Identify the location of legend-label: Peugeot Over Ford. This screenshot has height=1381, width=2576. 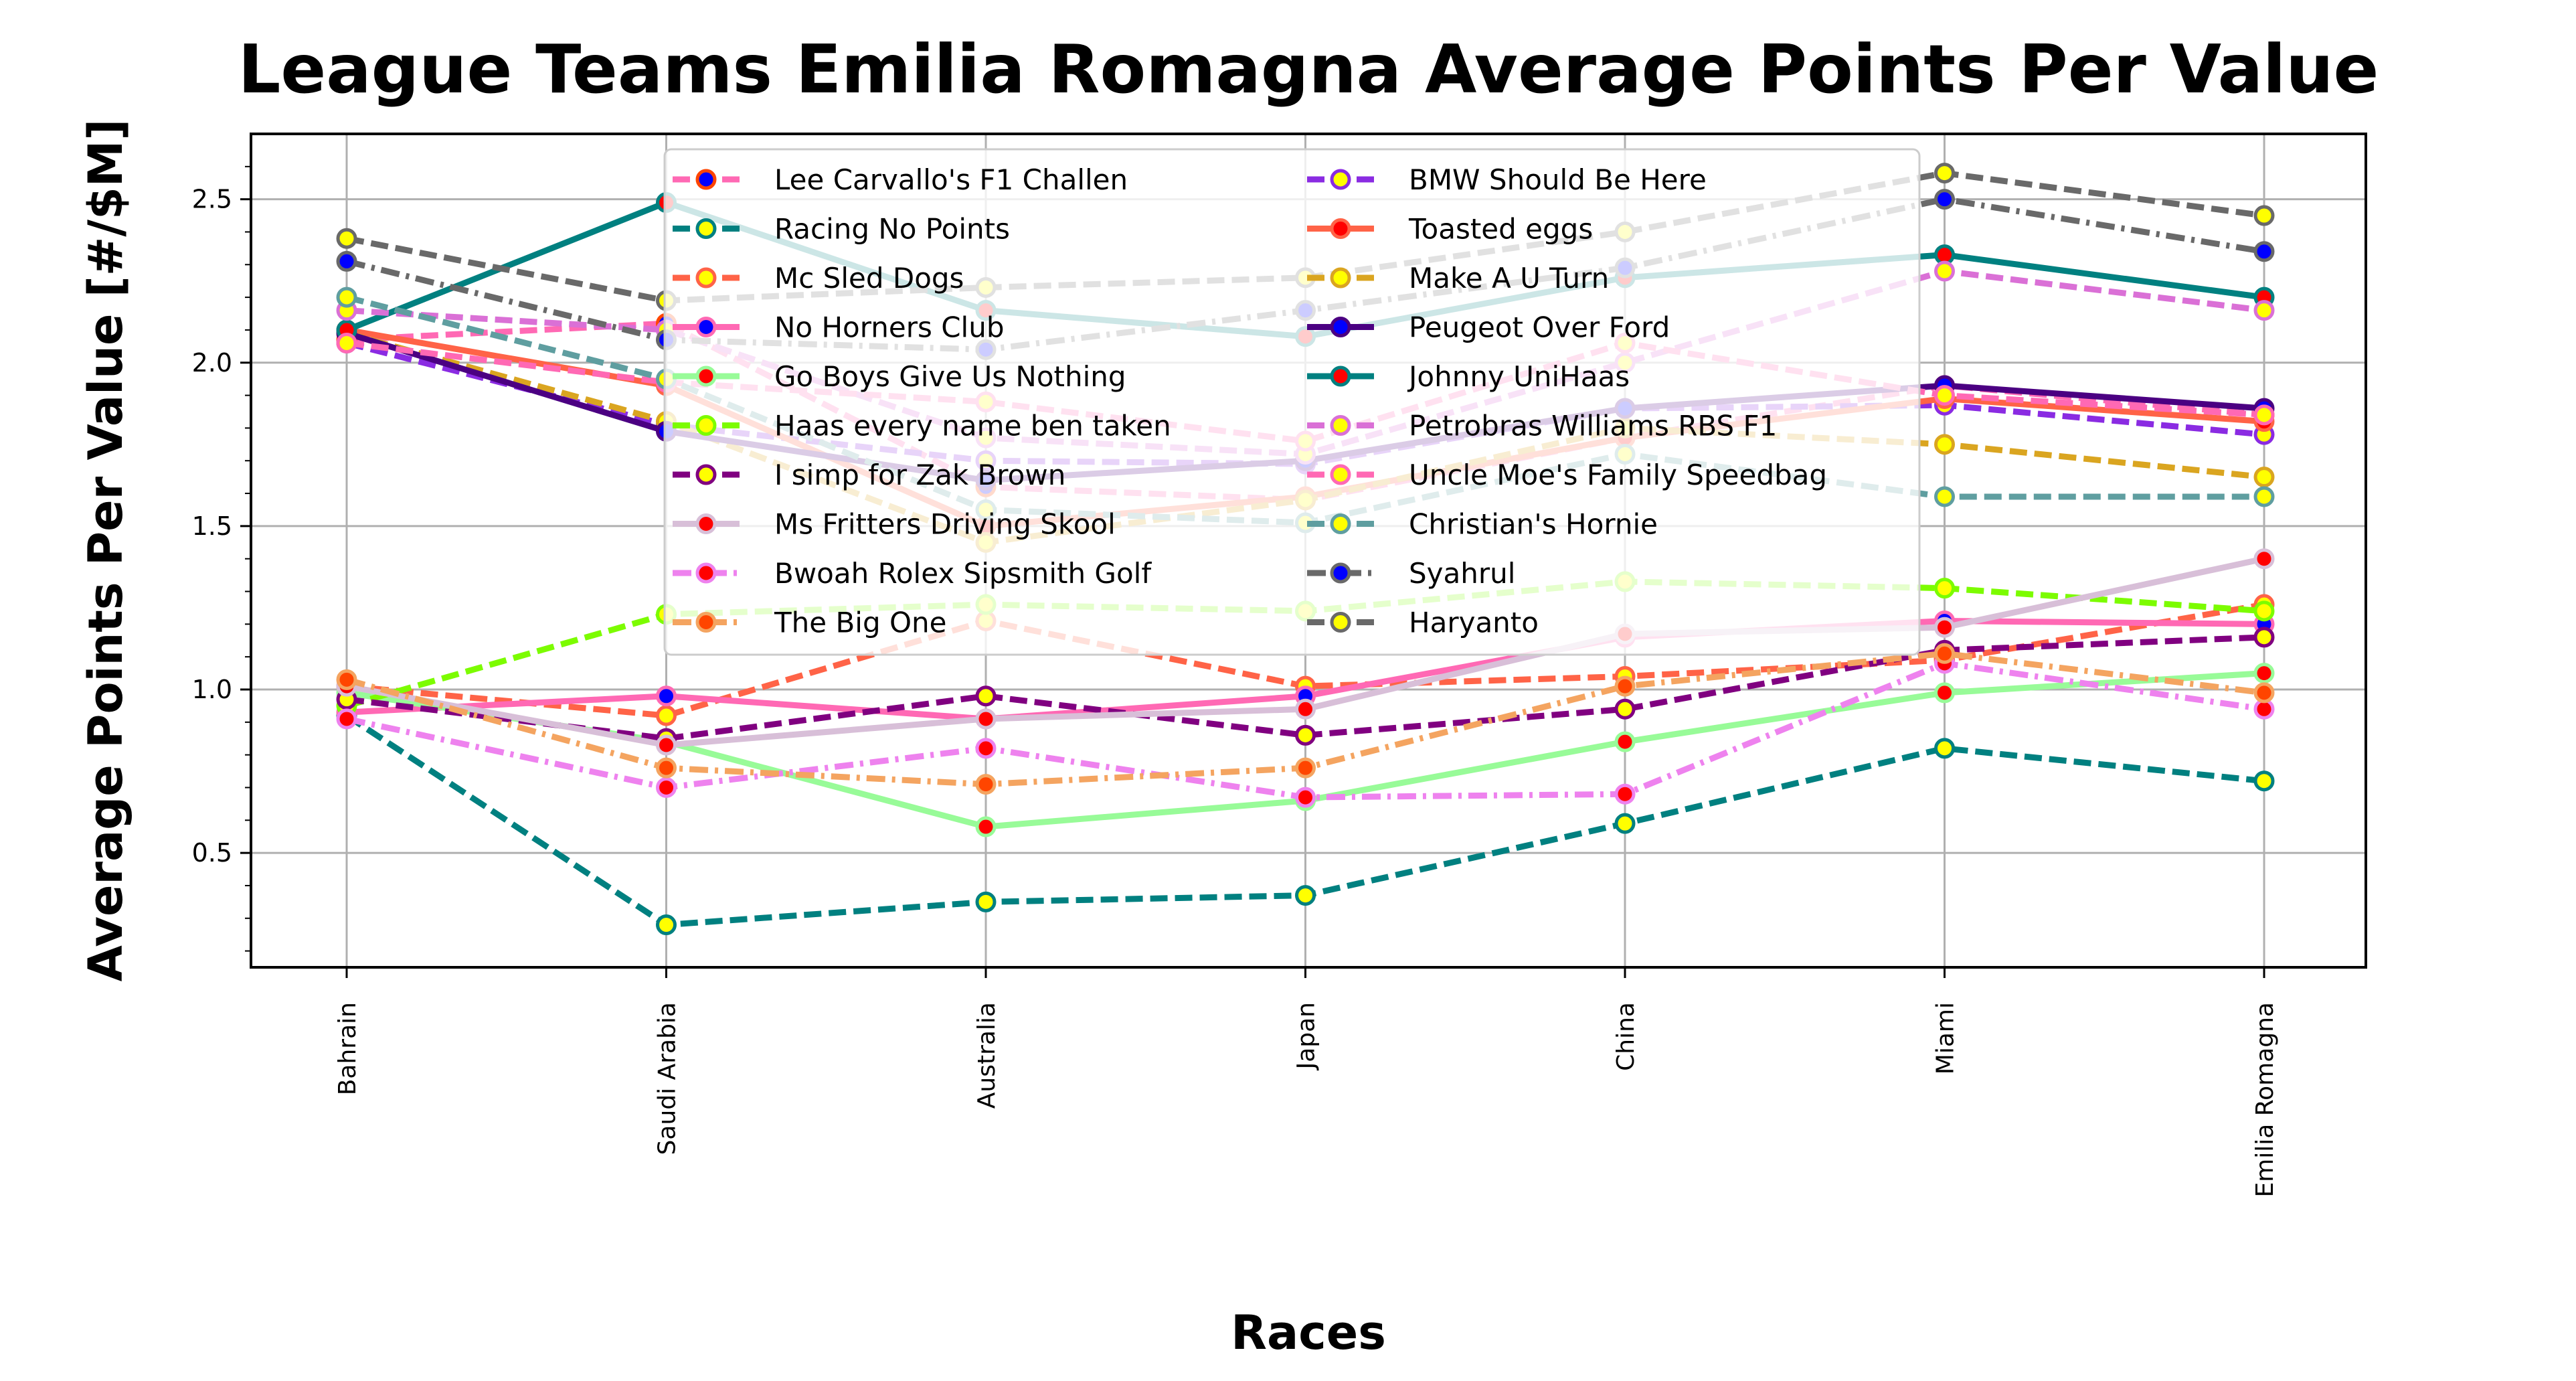
(1539, 327).